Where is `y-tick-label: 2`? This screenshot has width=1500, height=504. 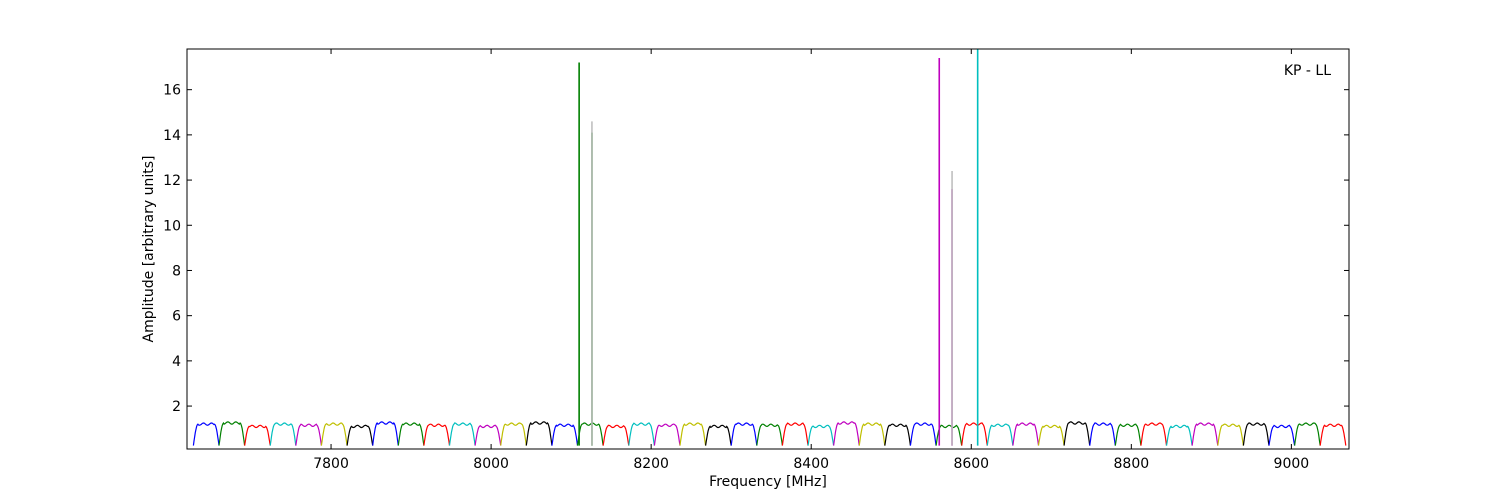
y-tick-label: 2 is located at coordinates (176, 407).